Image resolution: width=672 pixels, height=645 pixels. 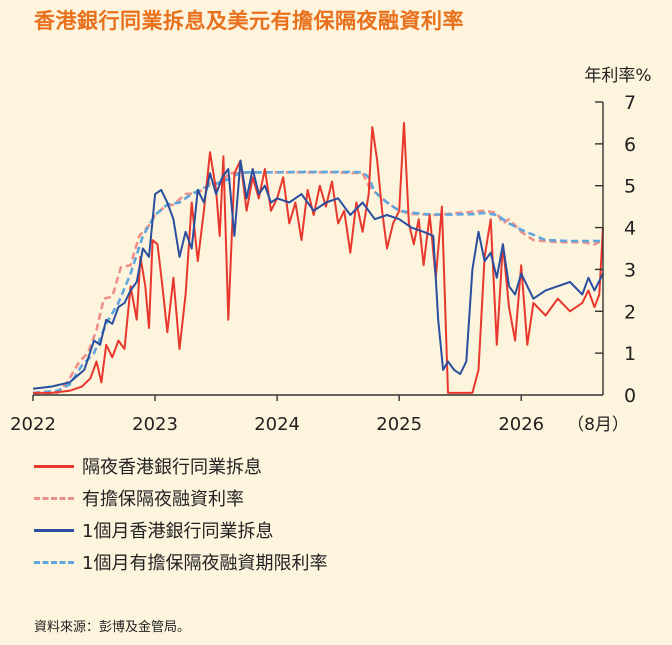 What do you see at coordinates (630, 187) in the screenshot?
I see `y-tick-label: 5` at bounding box center [630, 187].